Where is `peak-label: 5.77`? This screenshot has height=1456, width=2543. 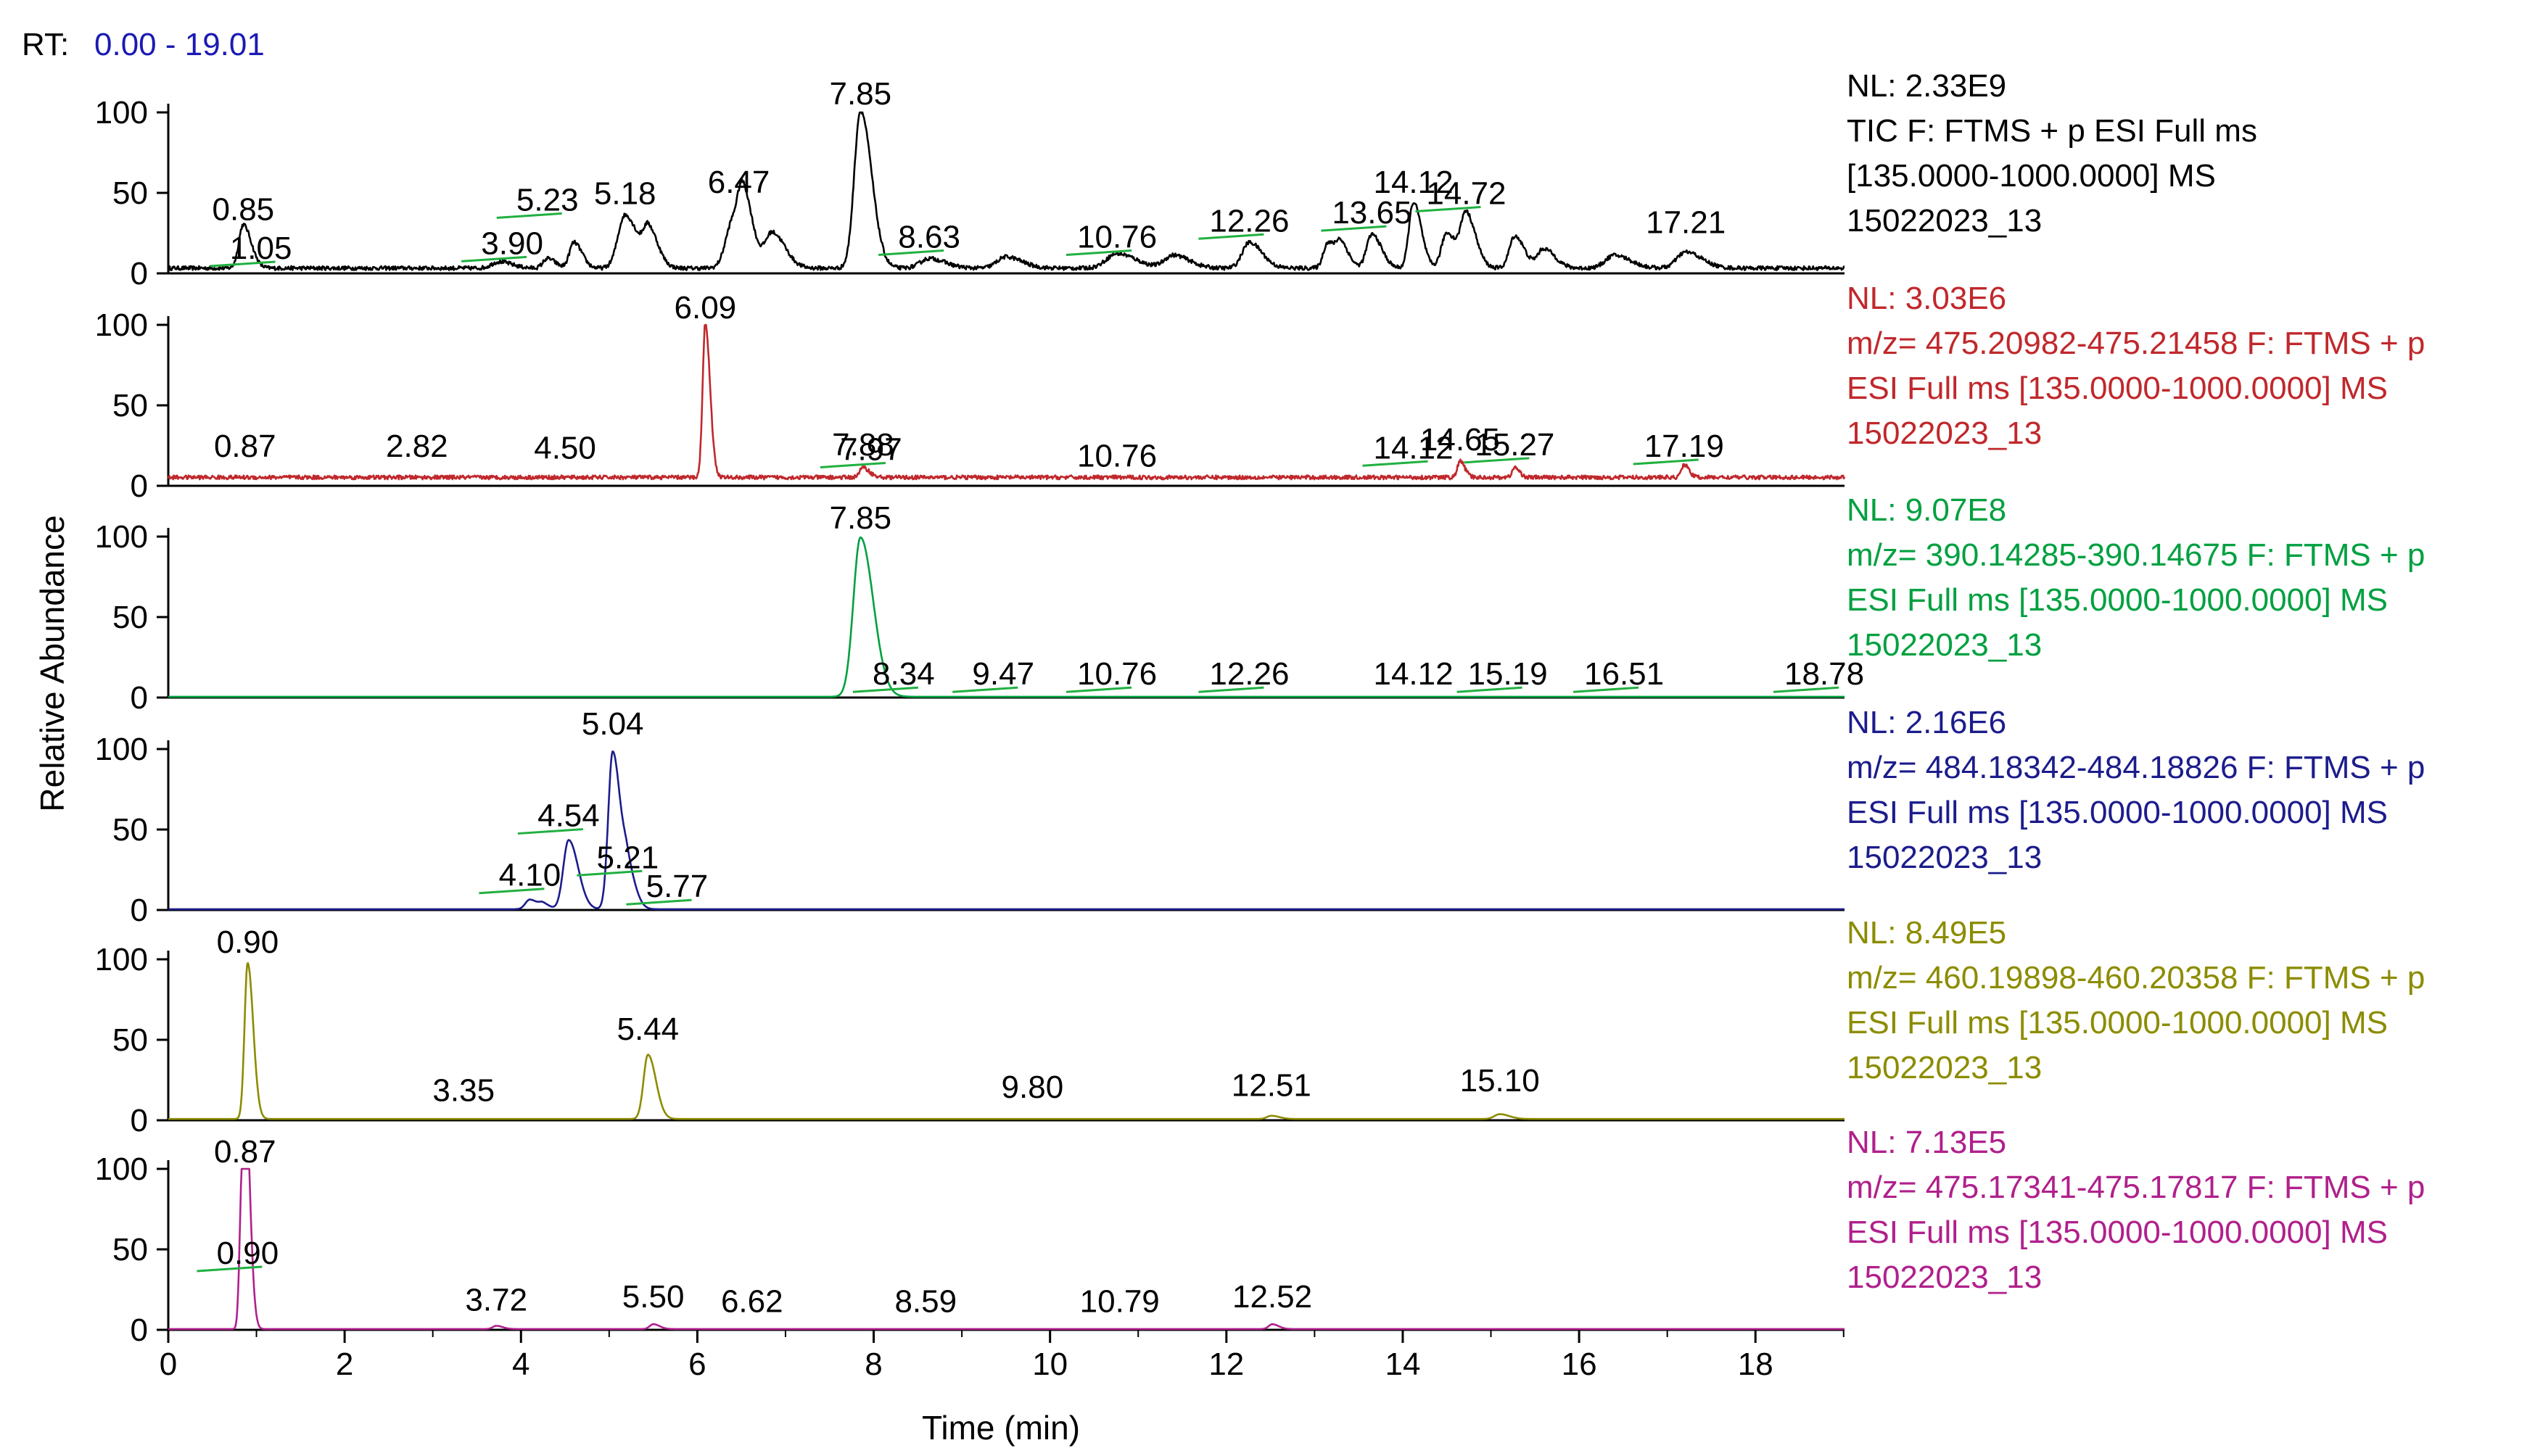
peak-label: 5.77 is located at coordinates (678, 887).